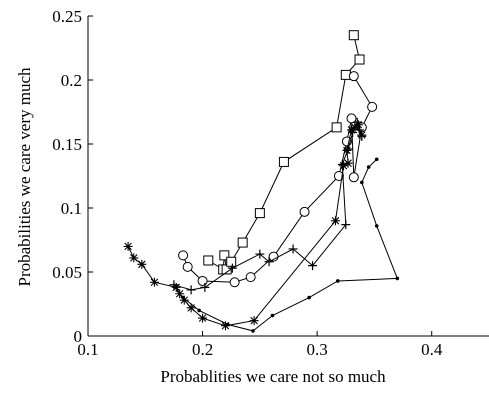 Image resolution: width=489 pixels, height=393 pixels. What do you see at coordinates (67, 272) in the screenshot?
I see `y-tick-label: 0.05` at bounding box center [67, 272].